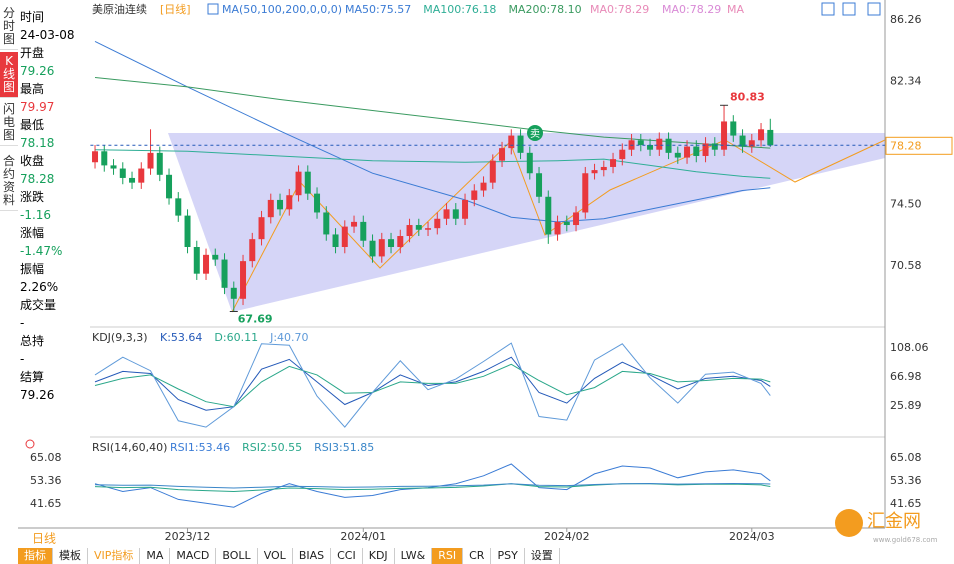  I want to click on period-tab: 日线, so click(44, 539).